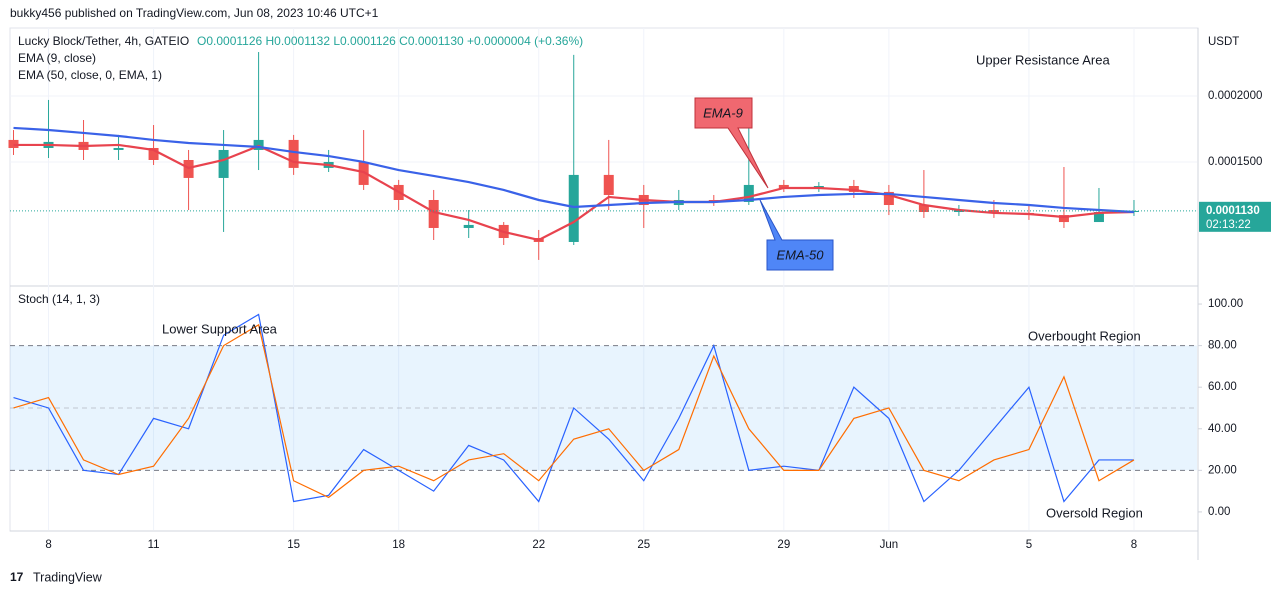 This screenshot has height=595, width=1280. Describe the element at coordinates (731, 143) in the screenshot. I see `ema9-callout` at that location.